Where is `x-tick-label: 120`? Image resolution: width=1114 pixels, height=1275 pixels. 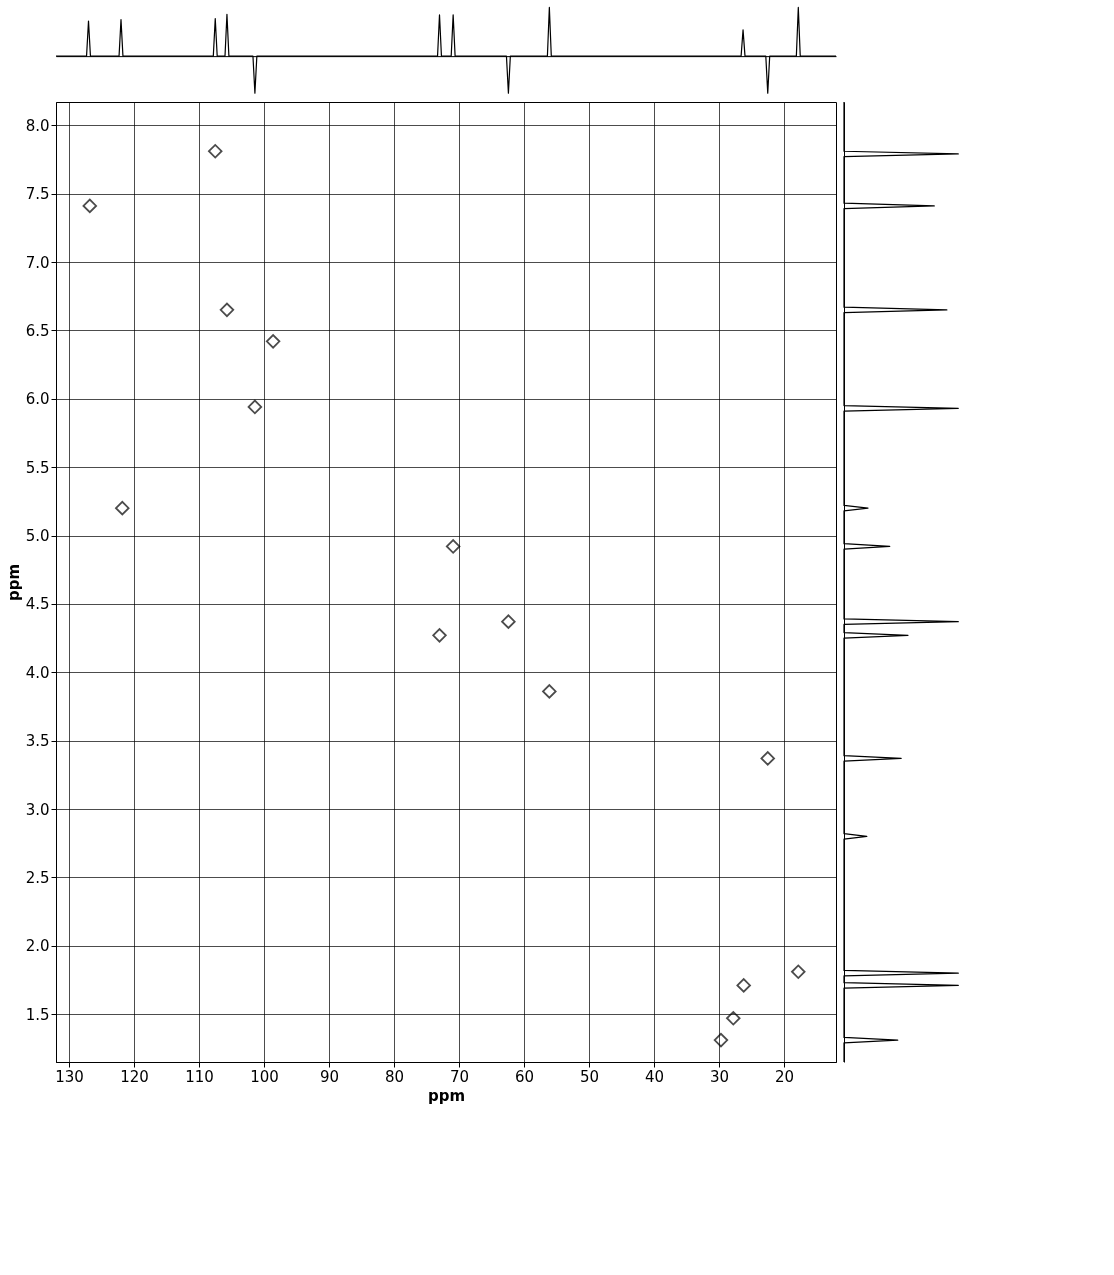
x-tick-label: 120 is located at coordinates (134, 1076).